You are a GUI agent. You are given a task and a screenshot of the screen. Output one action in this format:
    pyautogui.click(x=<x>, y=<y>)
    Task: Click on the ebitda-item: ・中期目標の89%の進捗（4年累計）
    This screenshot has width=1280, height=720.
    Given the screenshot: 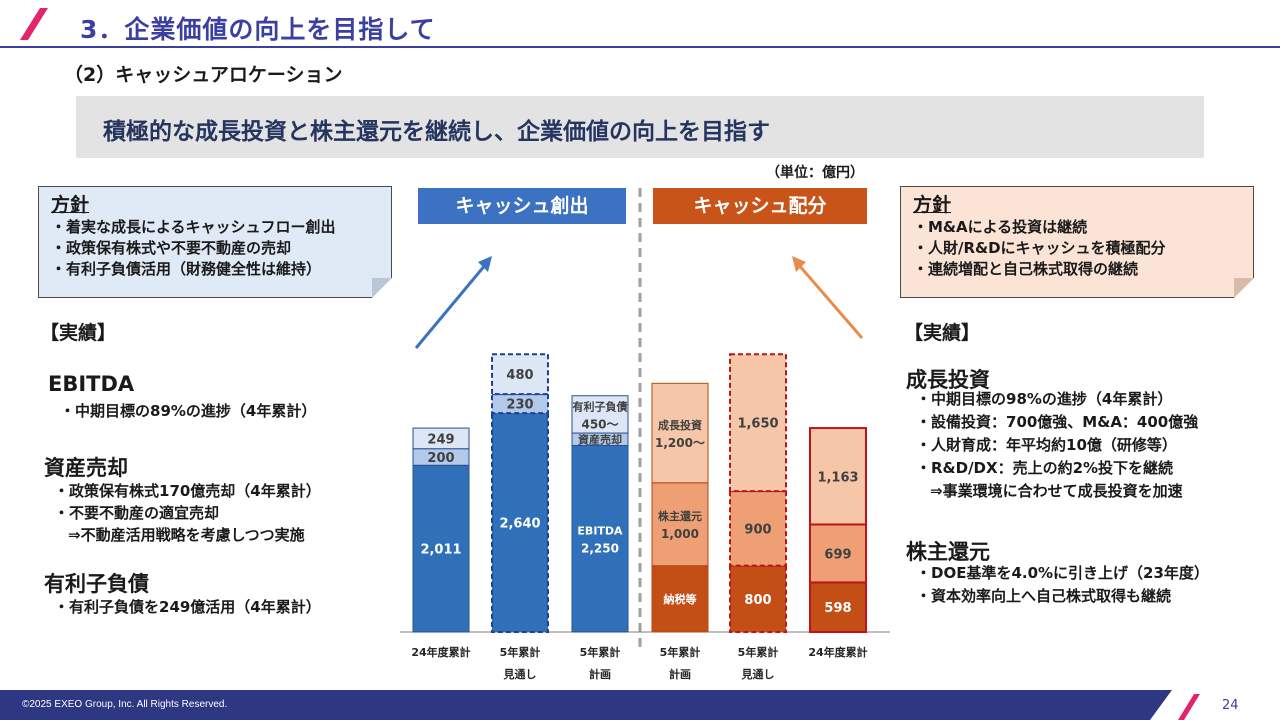 What is the action you would take?
    pyautogui.click(x=188, y=411)
    